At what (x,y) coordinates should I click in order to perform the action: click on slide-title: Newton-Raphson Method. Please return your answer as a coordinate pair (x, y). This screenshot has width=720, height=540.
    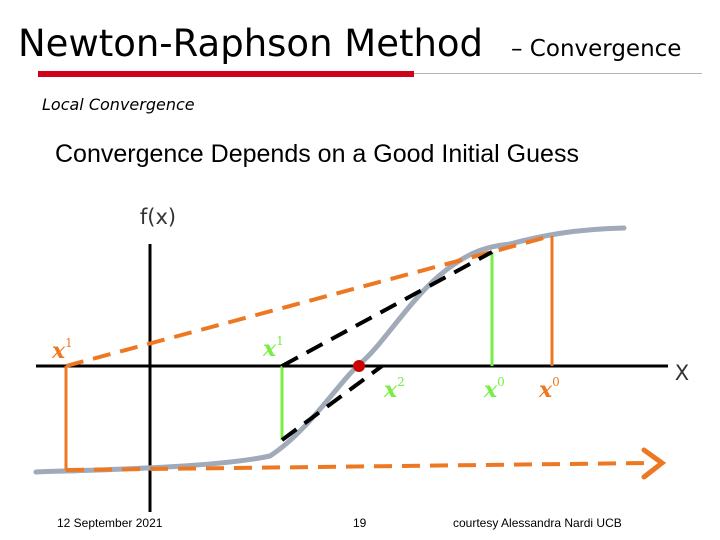
    Looking at the image, I should click on (251, 43).